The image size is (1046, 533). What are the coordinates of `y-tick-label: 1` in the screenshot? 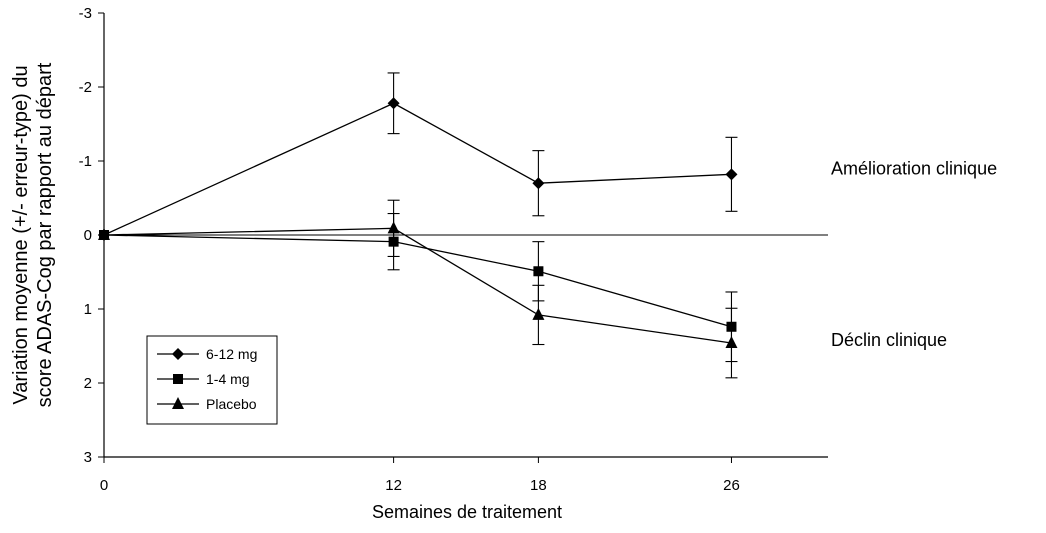 It's located at (88, 309).